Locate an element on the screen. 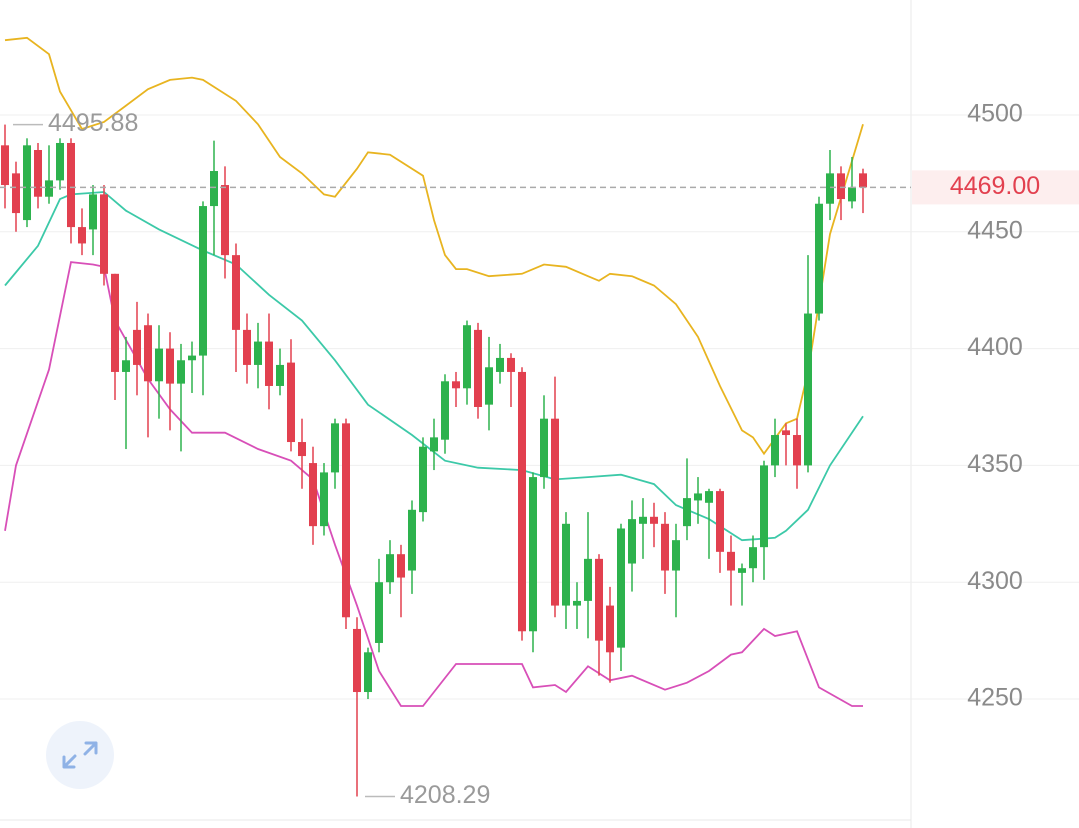 The width and height of the screenshot is (1079, 828). last-price-label: 4469.00 is located at coordinates (995, 186).